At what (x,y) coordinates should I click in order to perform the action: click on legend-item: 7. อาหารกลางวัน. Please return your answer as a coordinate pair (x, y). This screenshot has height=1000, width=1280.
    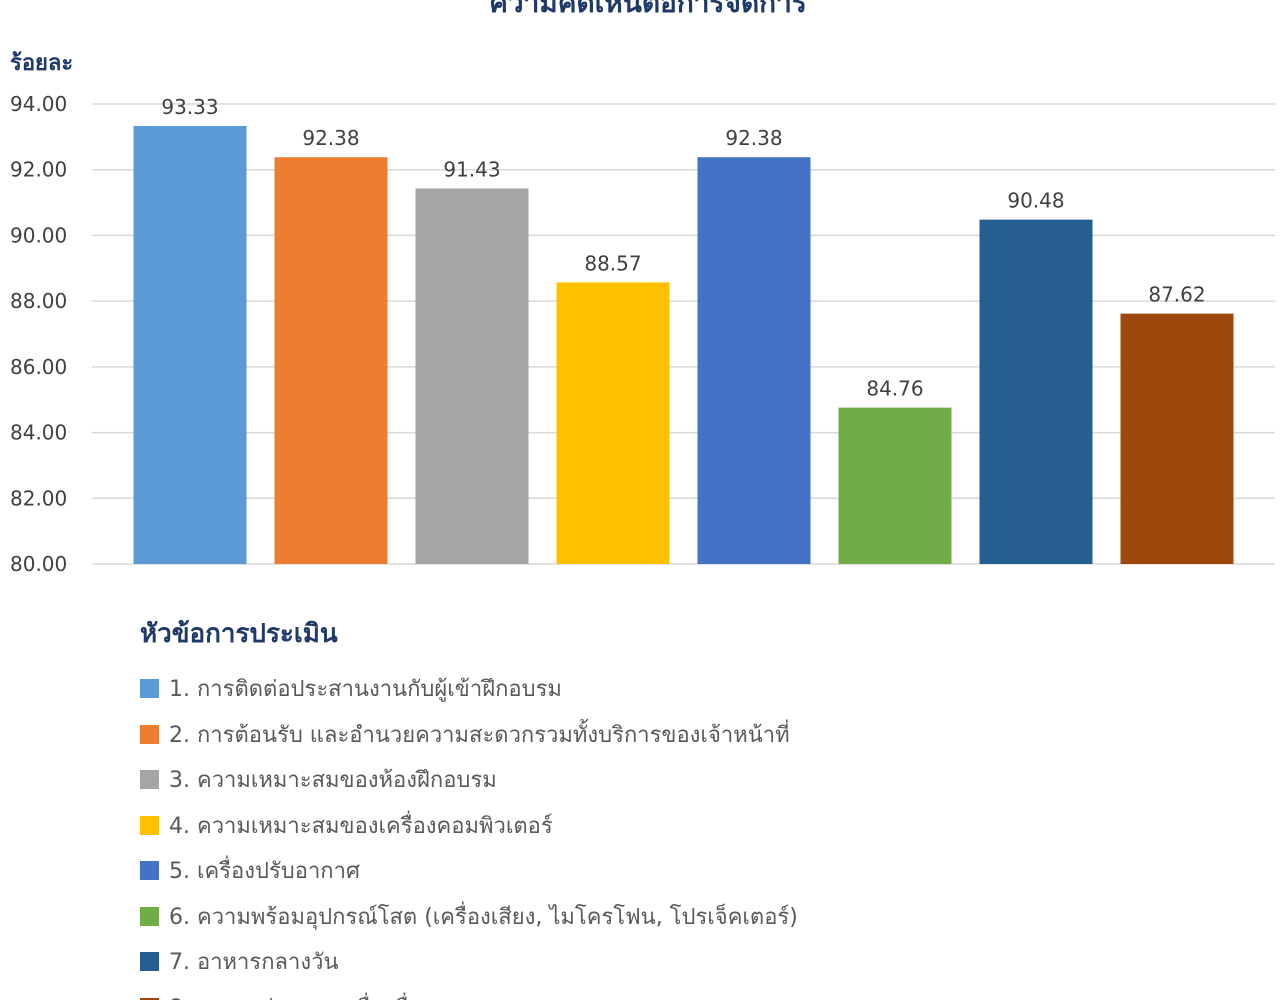
    Looking at the image, I should click on (690, 962).